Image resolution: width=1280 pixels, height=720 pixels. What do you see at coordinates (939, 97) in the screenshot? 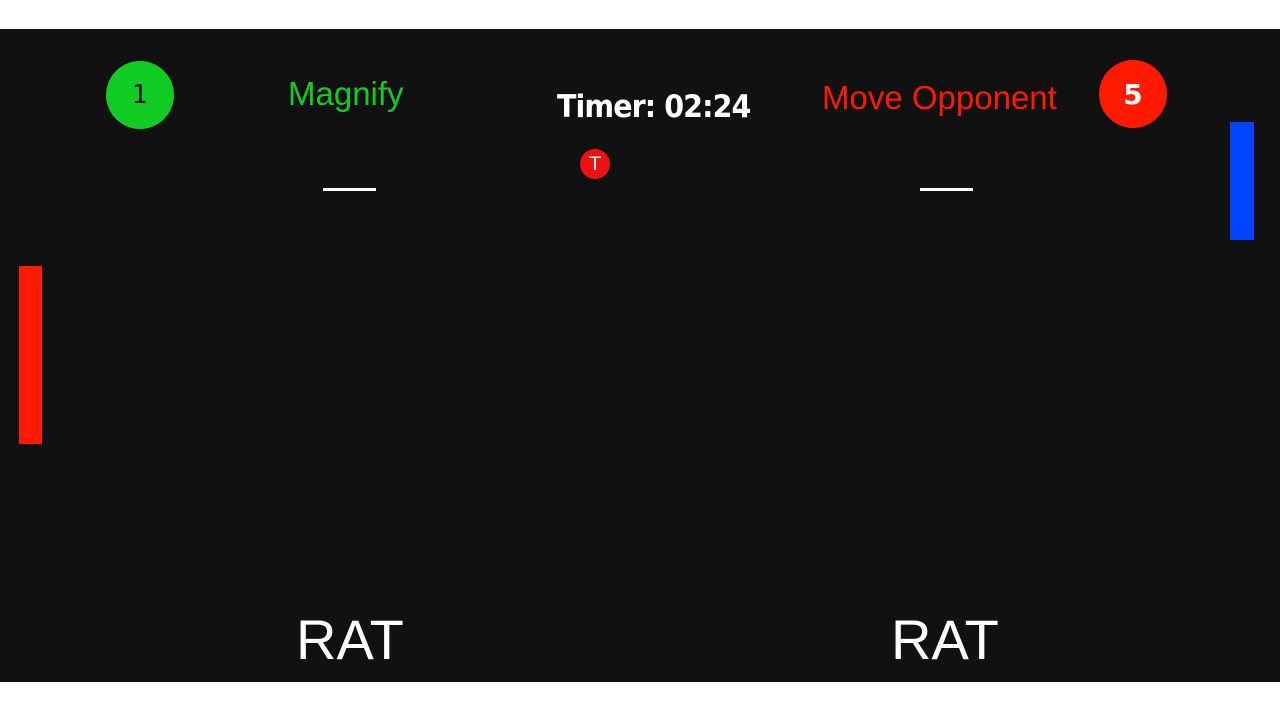
I see `right-powerup-label: Move Opponent` at bounding box center [939, 97].